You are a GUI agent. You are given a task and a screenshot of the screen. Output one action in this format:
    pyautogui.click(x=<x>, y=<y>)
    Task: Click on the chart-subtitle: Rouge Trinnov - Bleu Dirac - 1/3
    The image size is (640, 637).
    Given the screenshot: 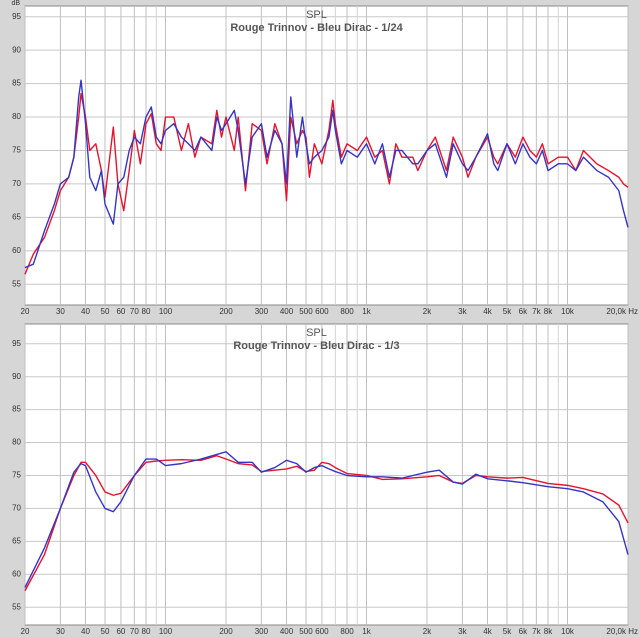 What is the action you would take?
    pyautogui.click(x=316, y=346)
    